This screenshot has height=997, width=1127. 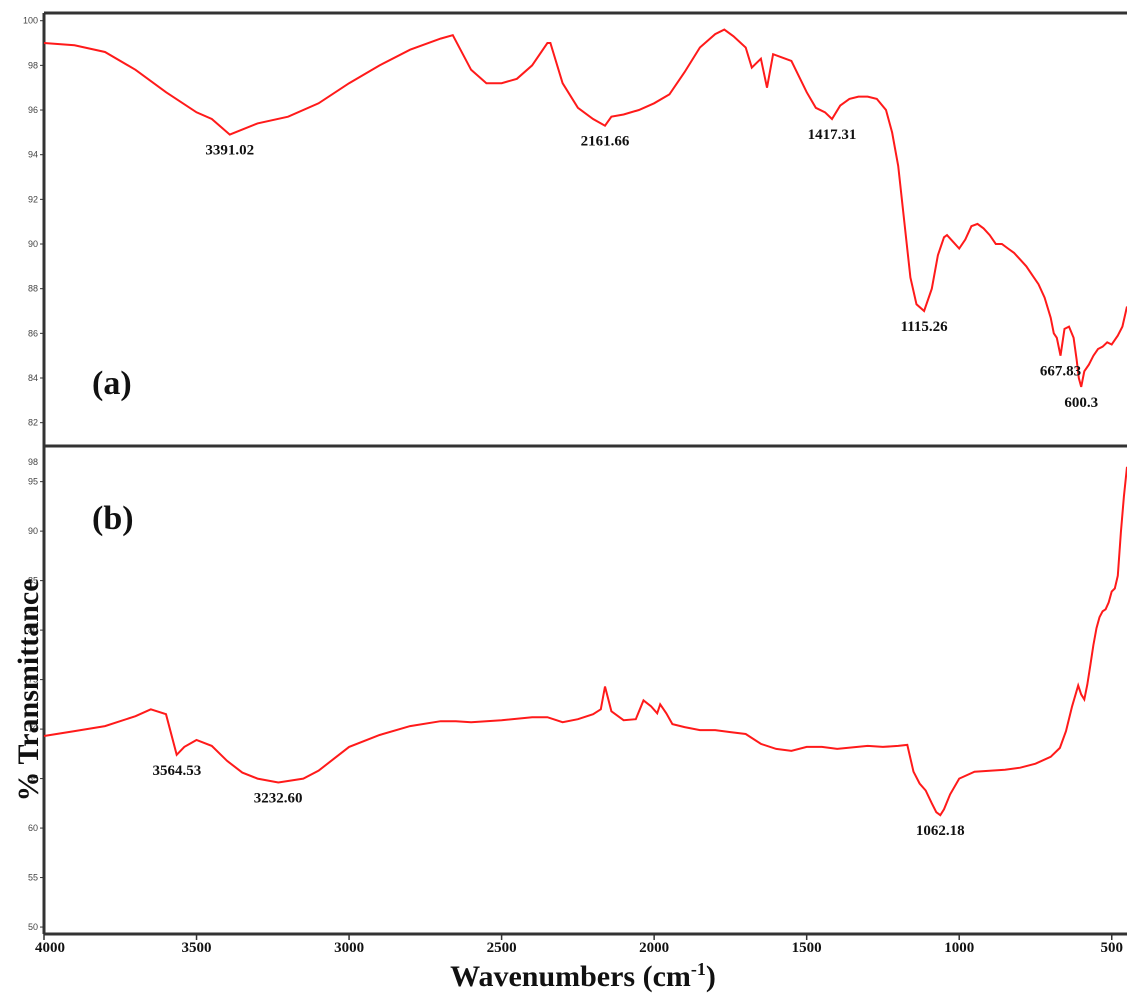 I want to click on panel-a-y-tick-label: 88, so click(x=33, y=289).